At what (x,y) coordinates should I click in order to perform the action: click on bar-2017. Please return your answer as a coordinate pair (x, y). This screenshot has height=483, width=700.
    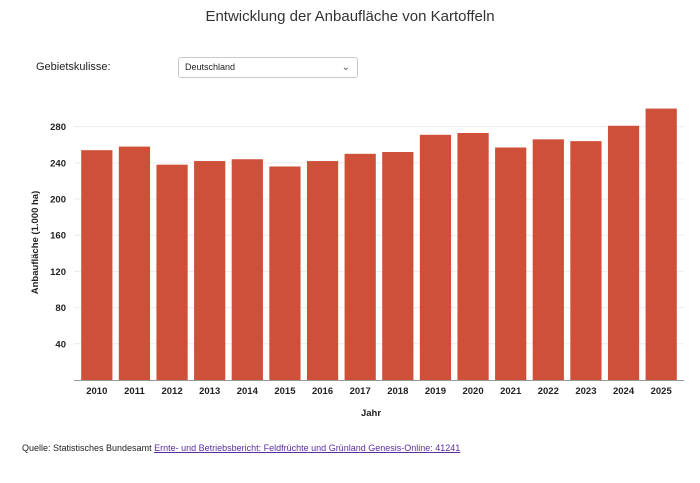
    Looking at the image, I should click on (360, 266).